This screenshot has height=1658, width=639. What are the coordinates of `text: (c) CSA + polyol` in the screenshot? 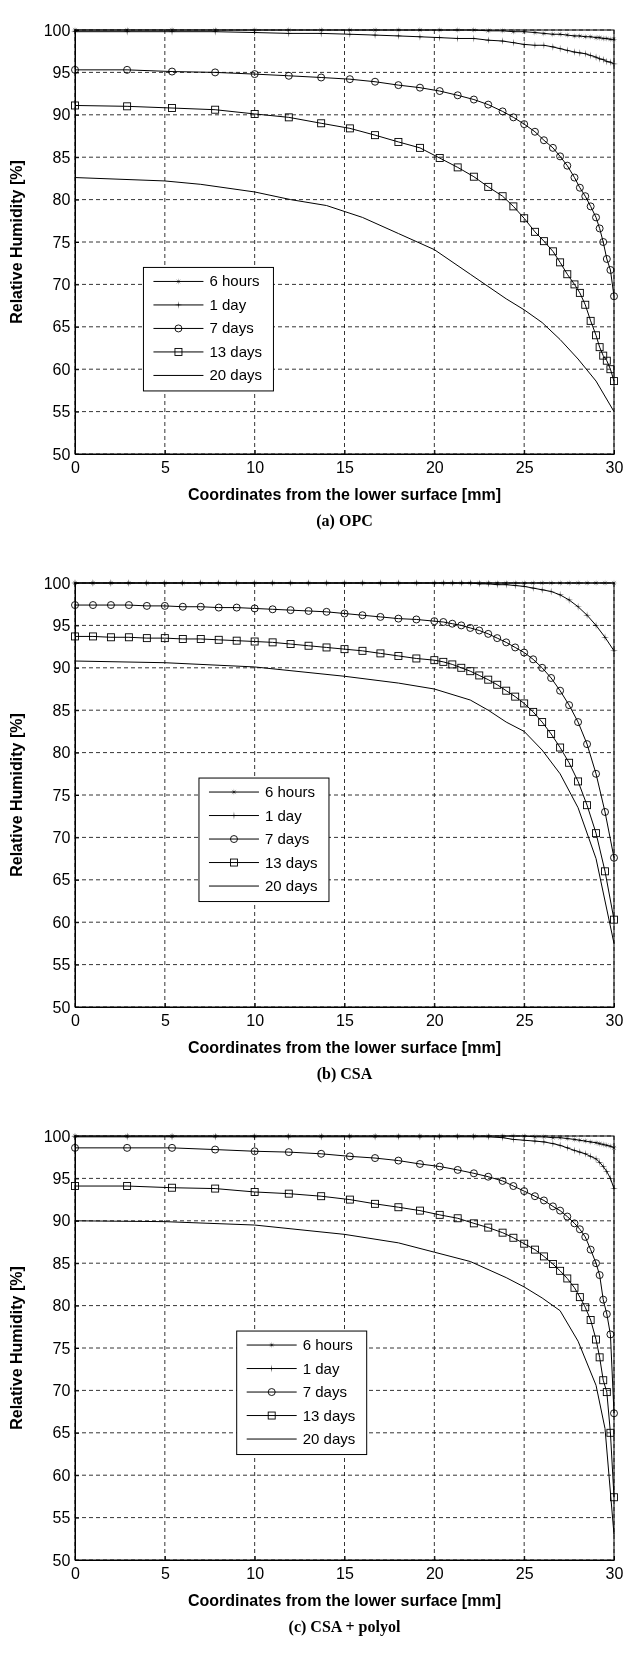 It's located at (344, 1627).